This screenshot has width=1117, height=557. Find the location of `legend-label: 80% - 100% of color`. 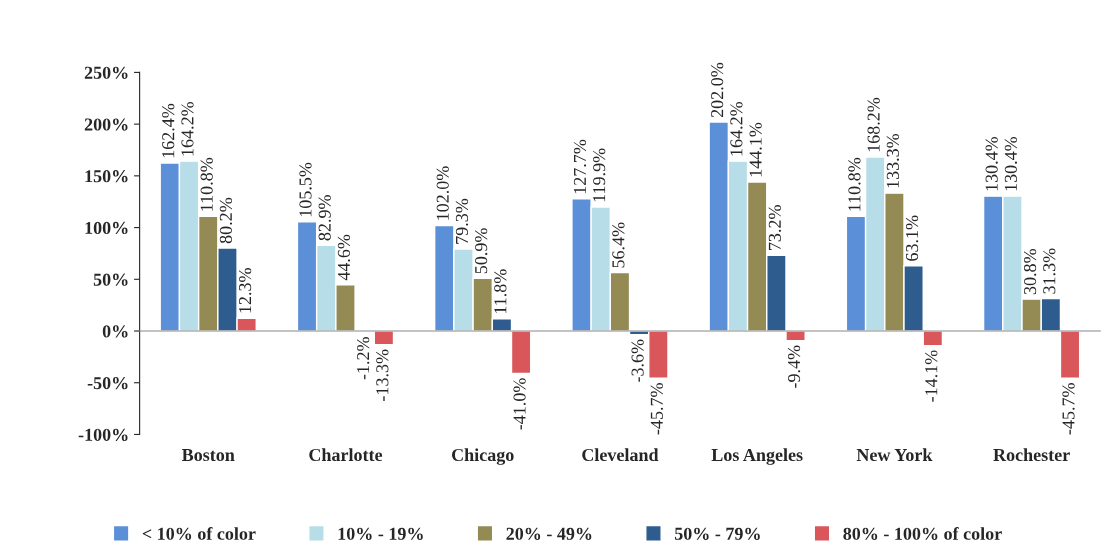

legend-label: 80% - 100% of color is located at coordinates (922, 533).